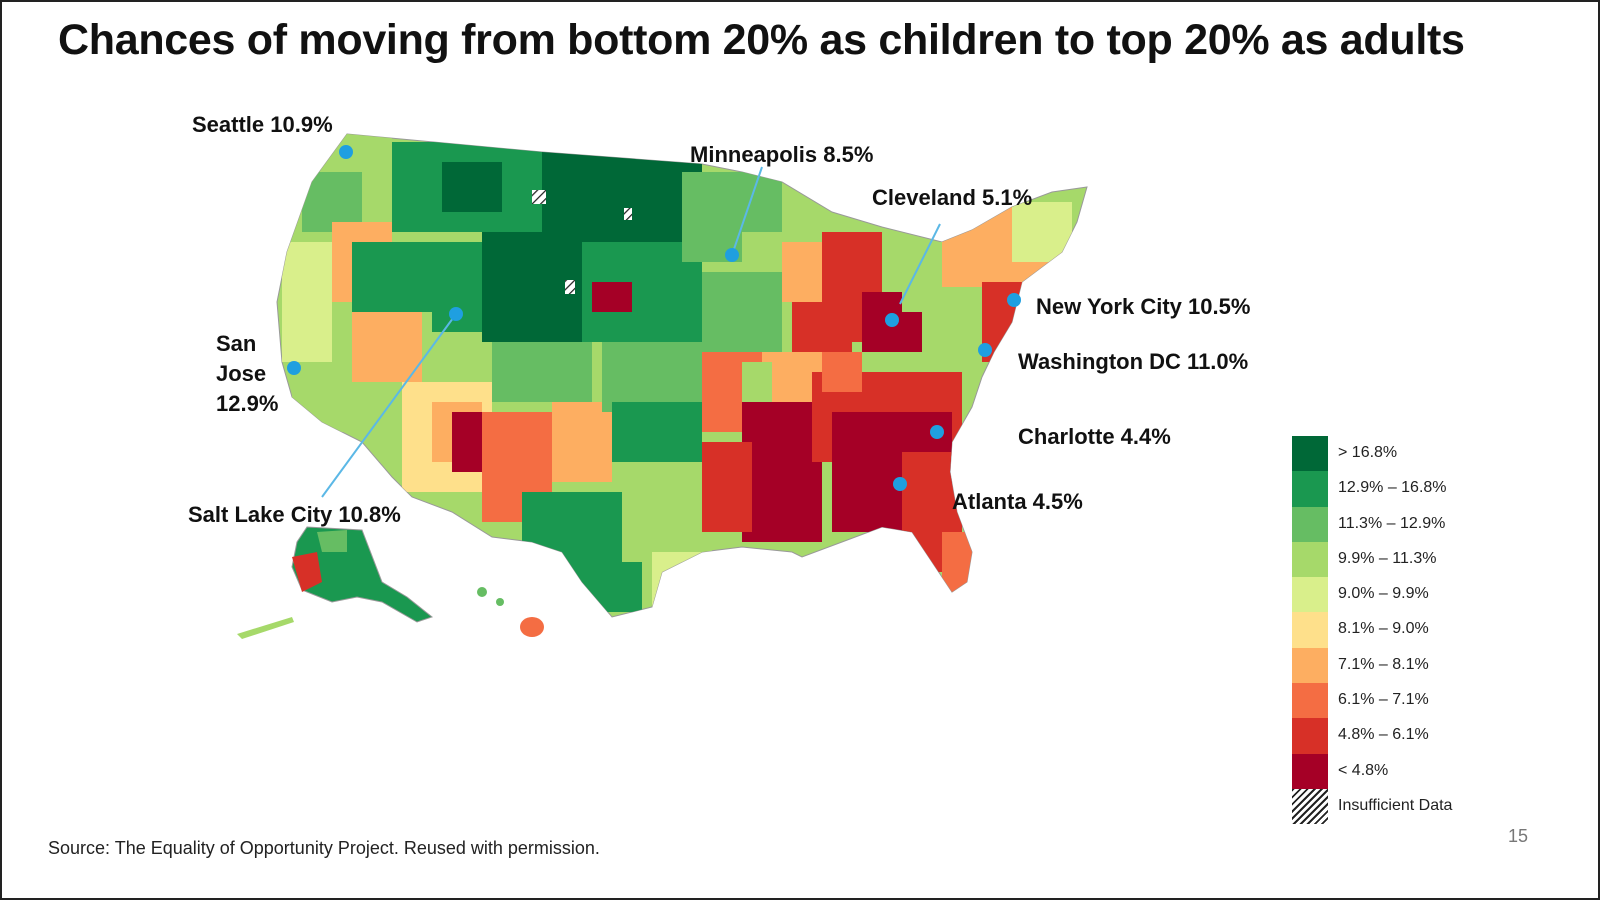 The width and height of the screenshot is (1600, 900). I want to click on label-minneapolis: Minneapolis 8.5%, so click(782, 154).